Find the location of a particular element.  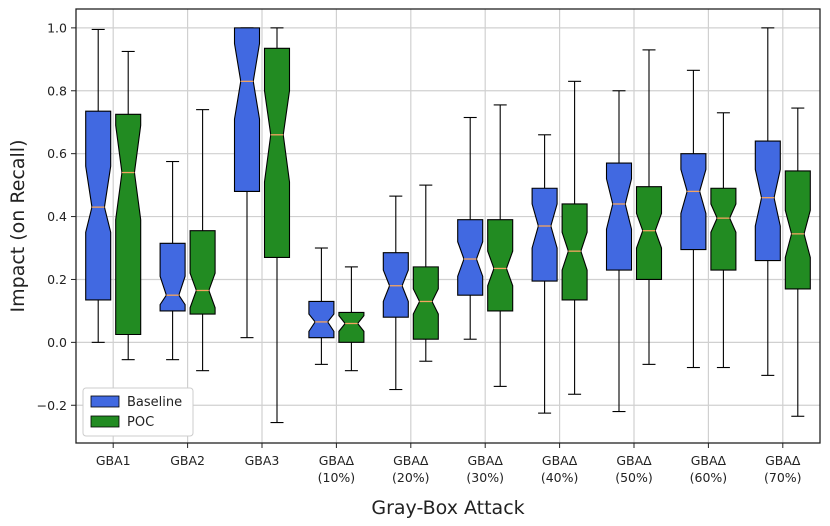

y-tick-label: 0.8 is located at coordinates (57, 90).